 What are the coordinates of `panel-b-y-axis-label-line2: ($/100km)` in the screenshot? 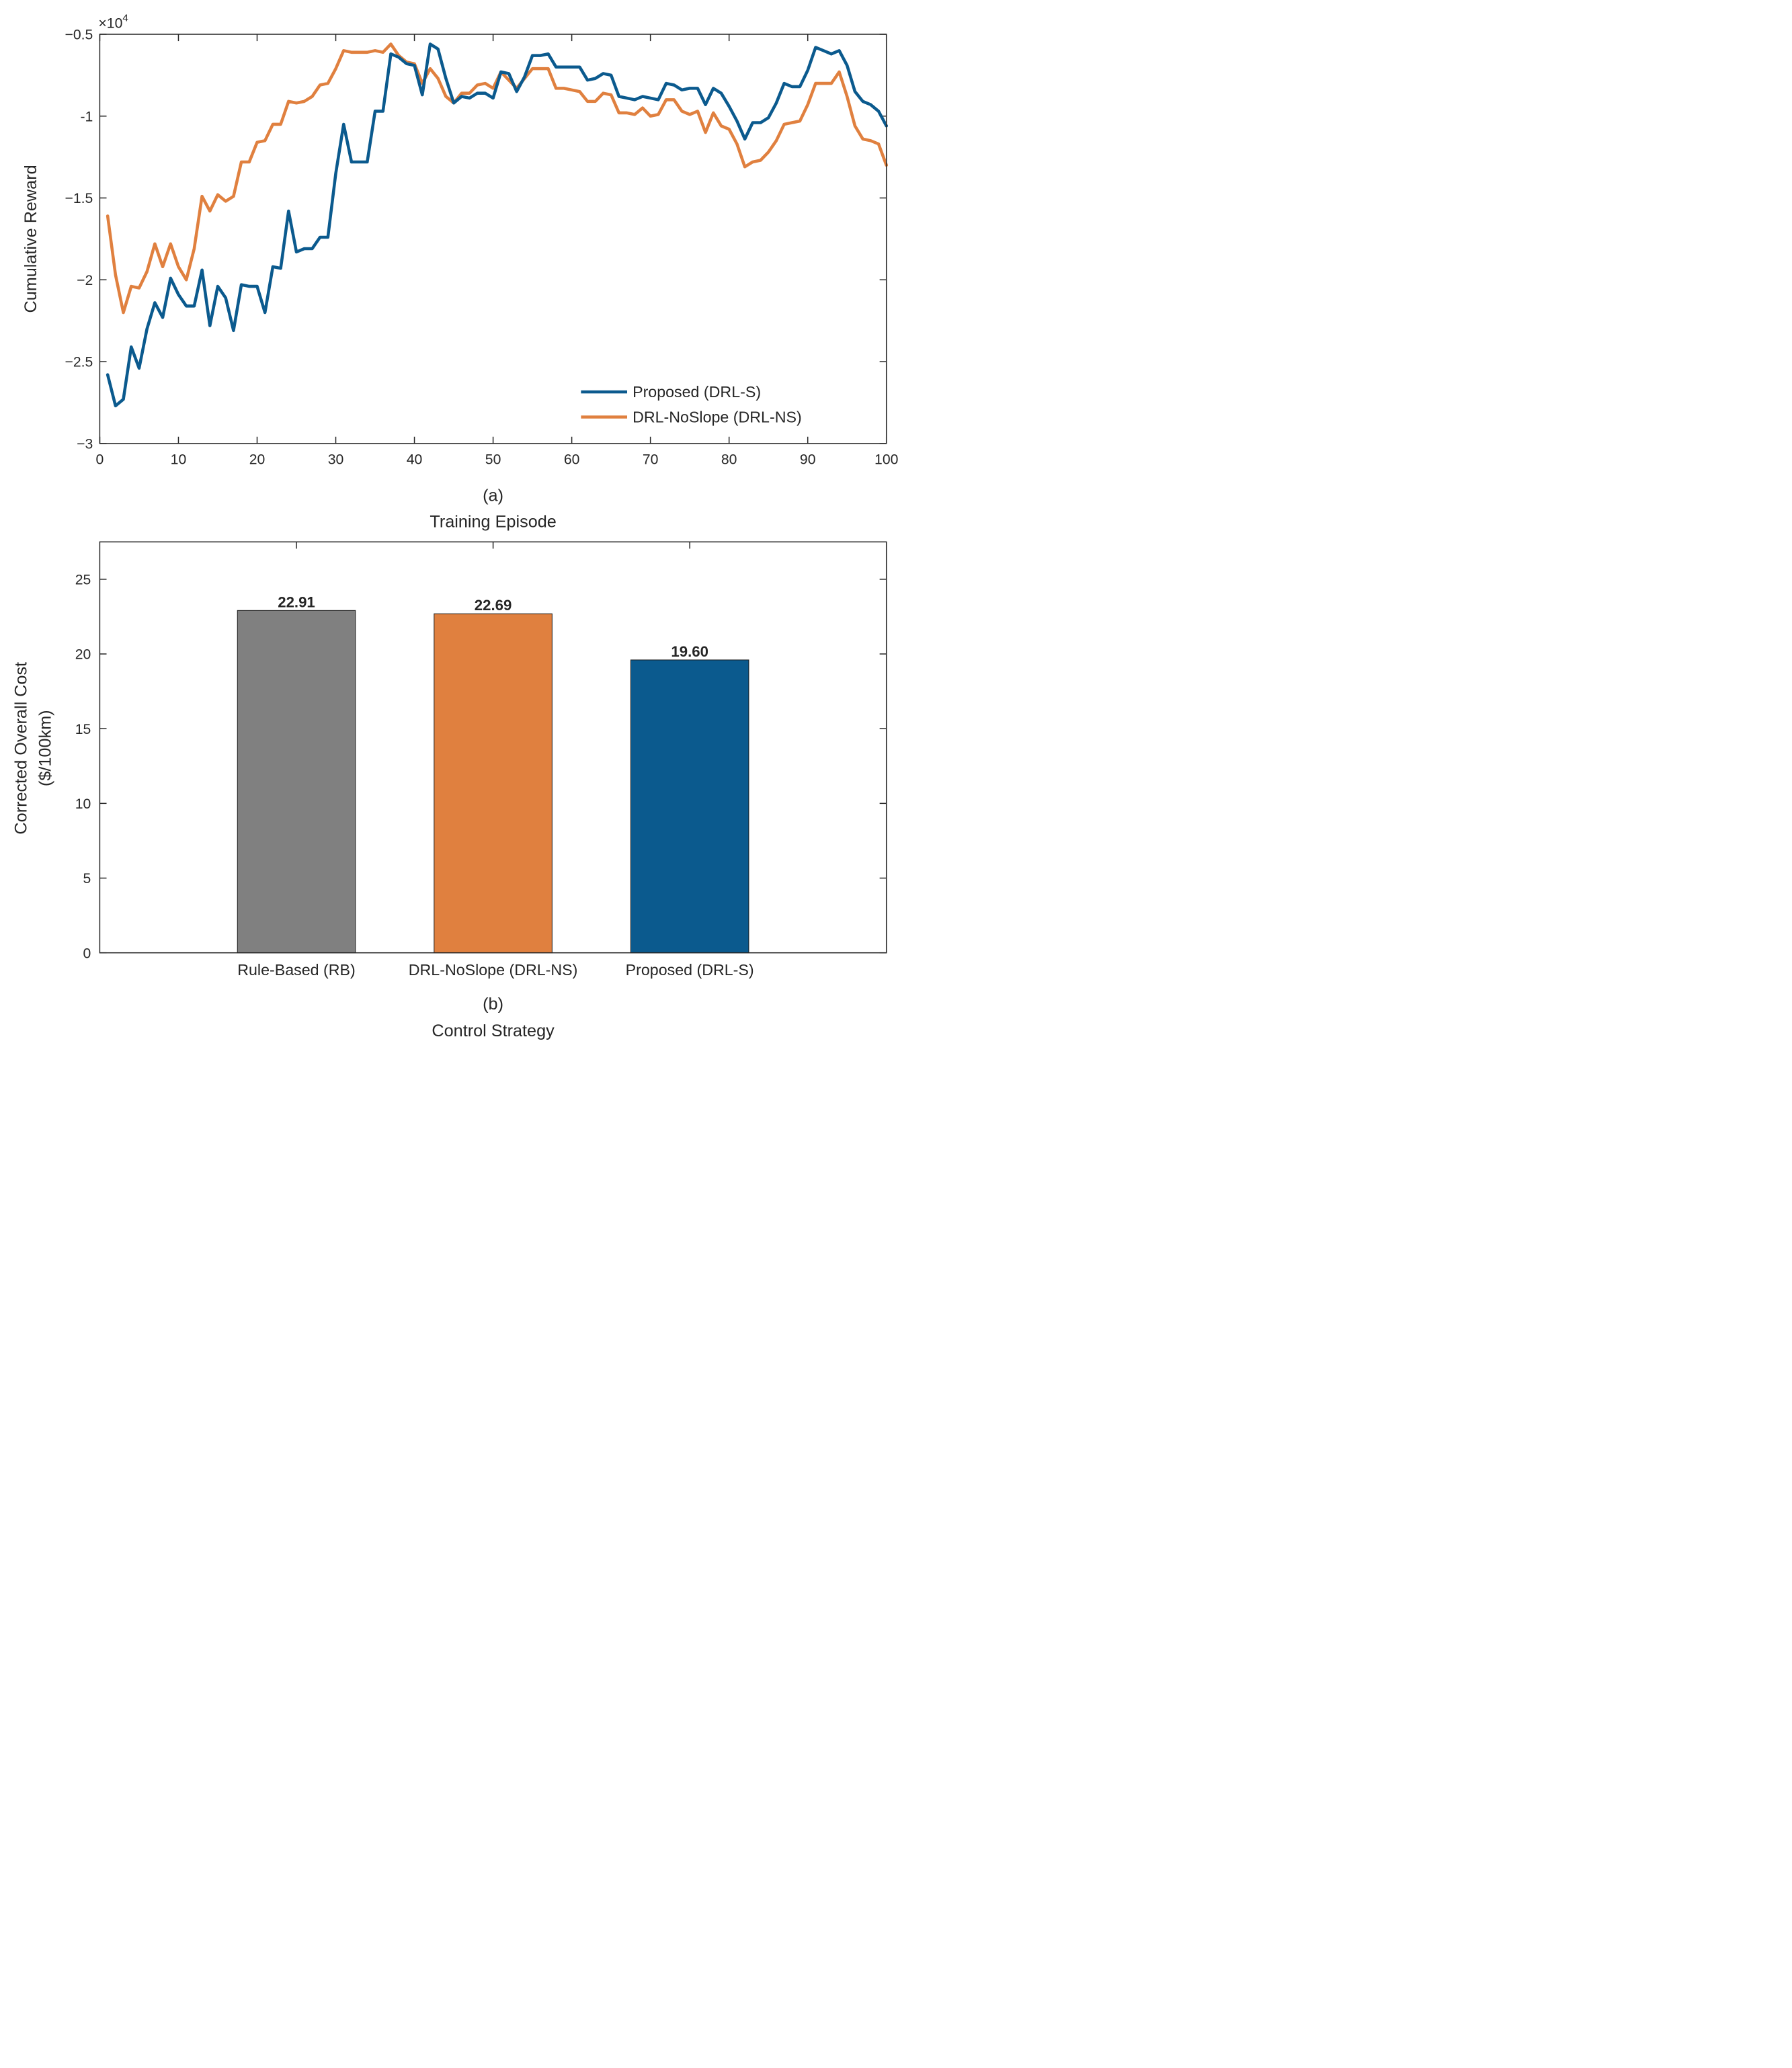 It's located at (45, 748).